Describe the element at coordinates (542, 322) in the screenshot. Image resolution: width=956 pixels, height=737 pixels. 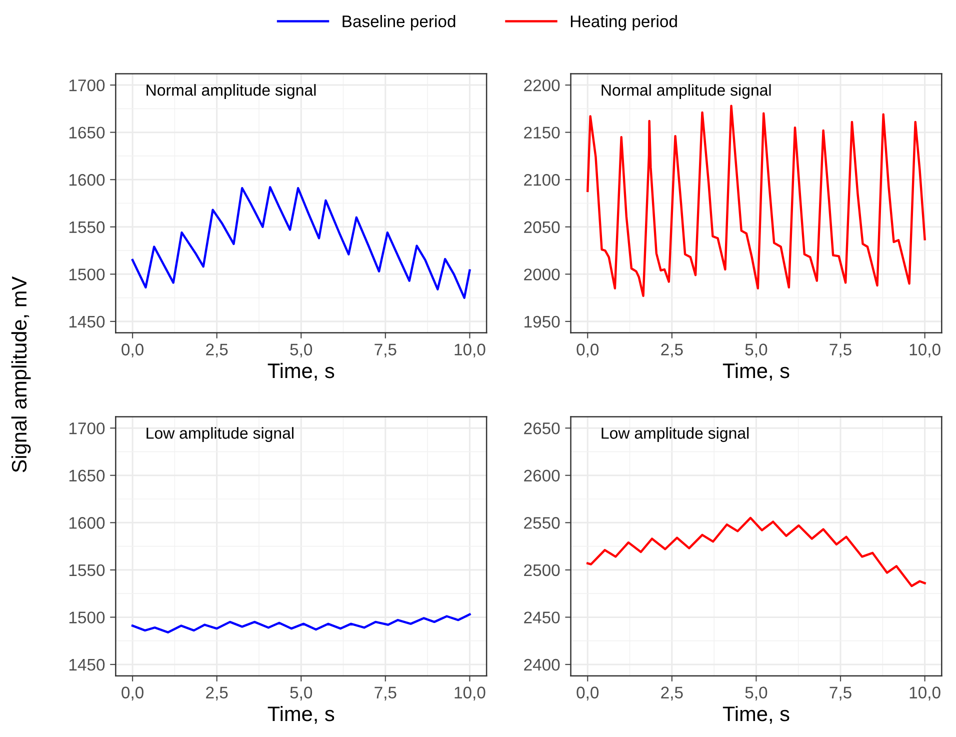
I see `y-tick-label: 1950` at that location.